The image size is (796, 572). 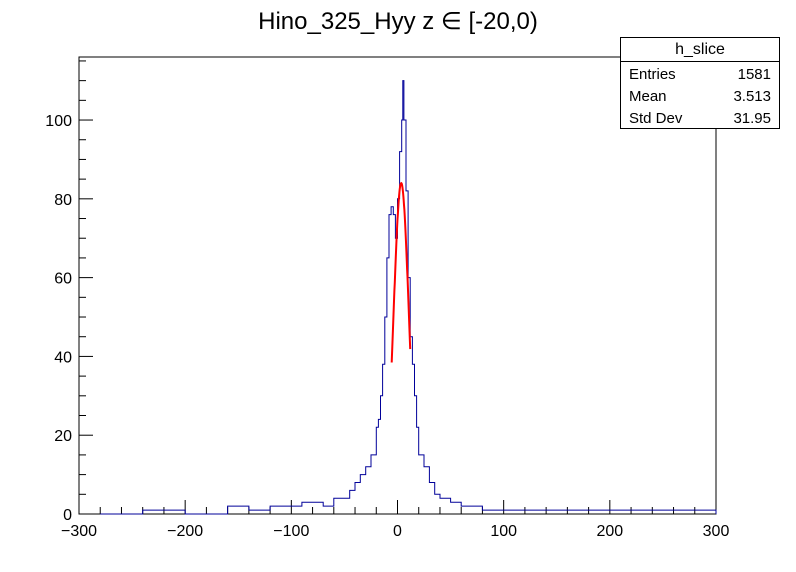 What do you see at coordinates (609, 531) in the screenshot?
I see `x-tick-label: 200` at bounding box center [609, 531].